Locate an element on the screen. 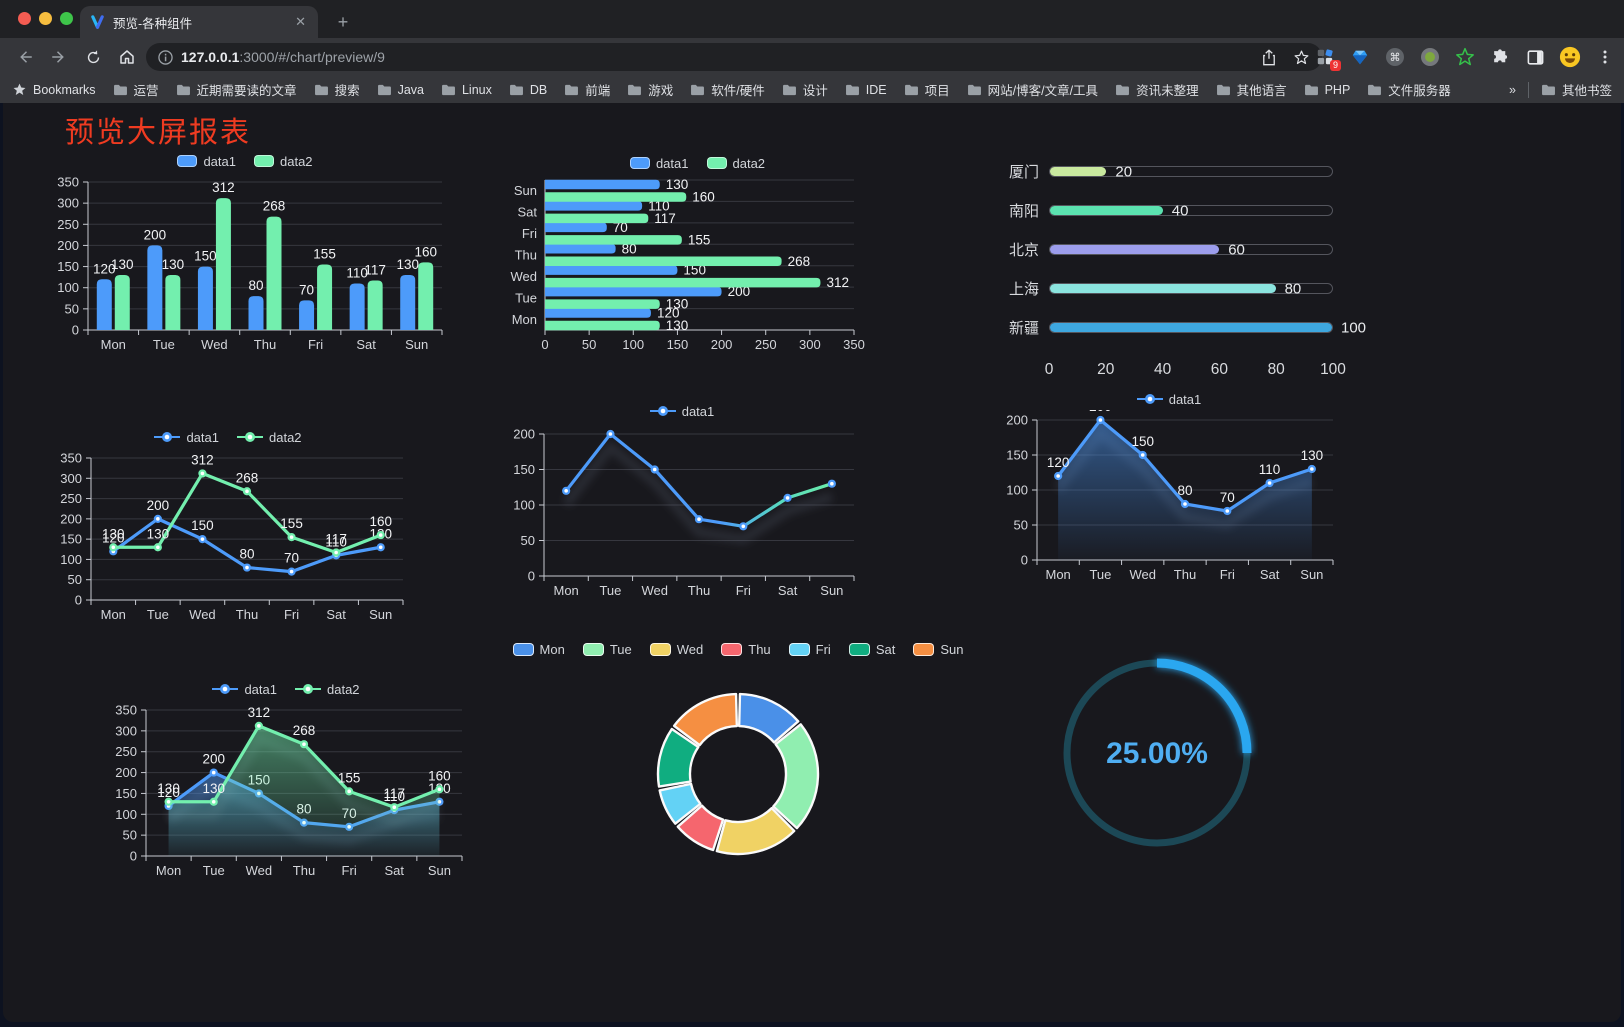 This screenshot has height=1027, width=1624. bookmark-folder-label: 搜索 is located at coordinates (347, 91).